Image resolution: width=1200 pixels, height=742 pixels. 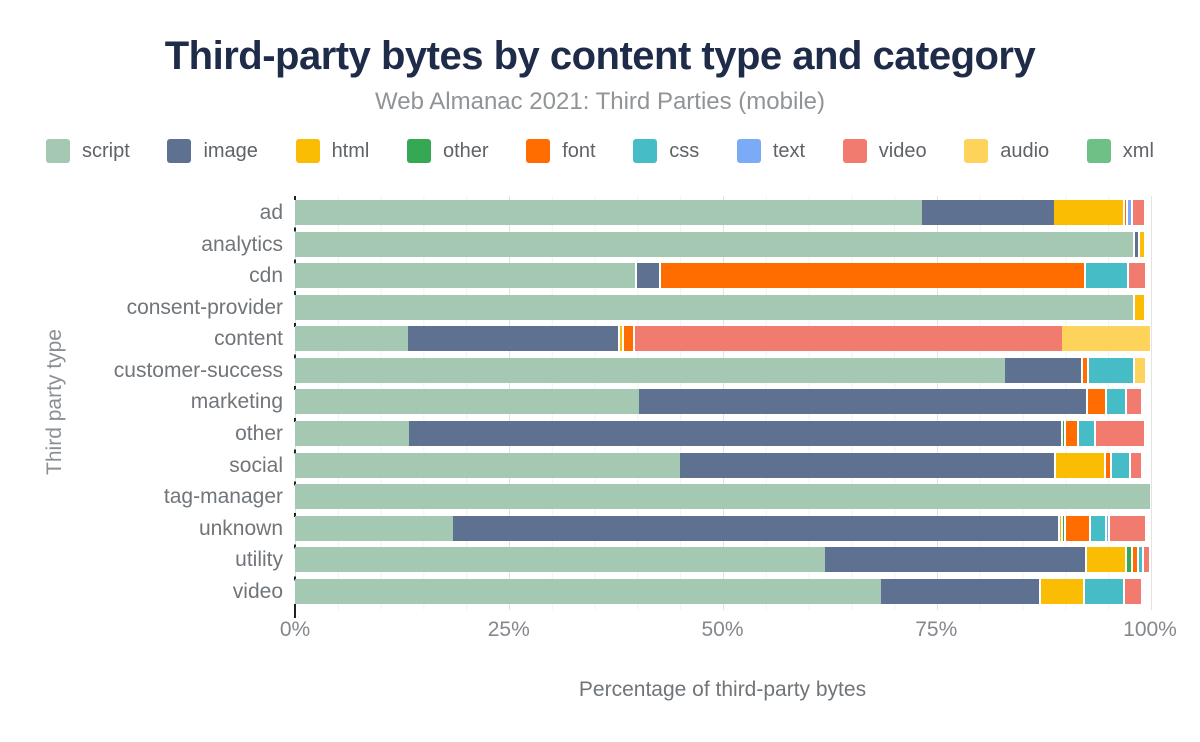 I want to click on chart-row: content, so click(x=575, y=339).